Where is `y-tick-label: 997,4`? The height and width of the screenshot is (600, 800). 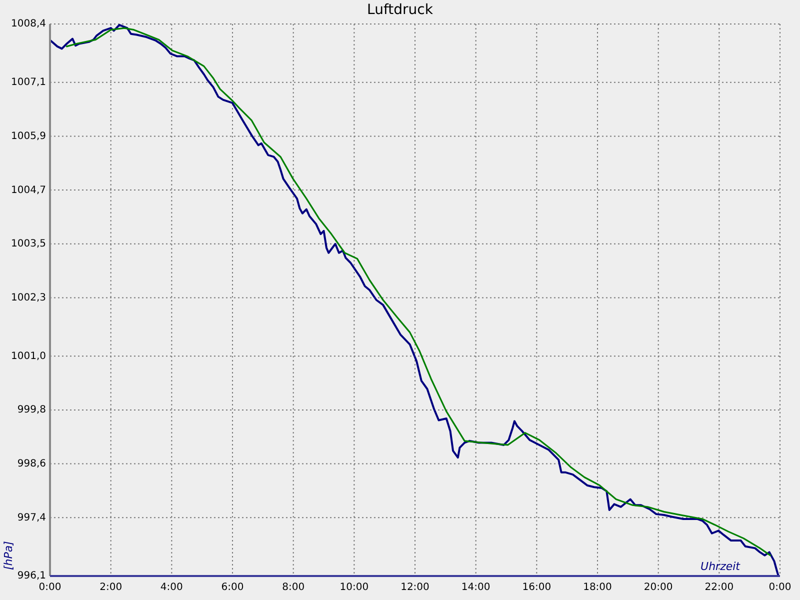
y-tick-label: 997,4 is located at coordinates (31, 518).